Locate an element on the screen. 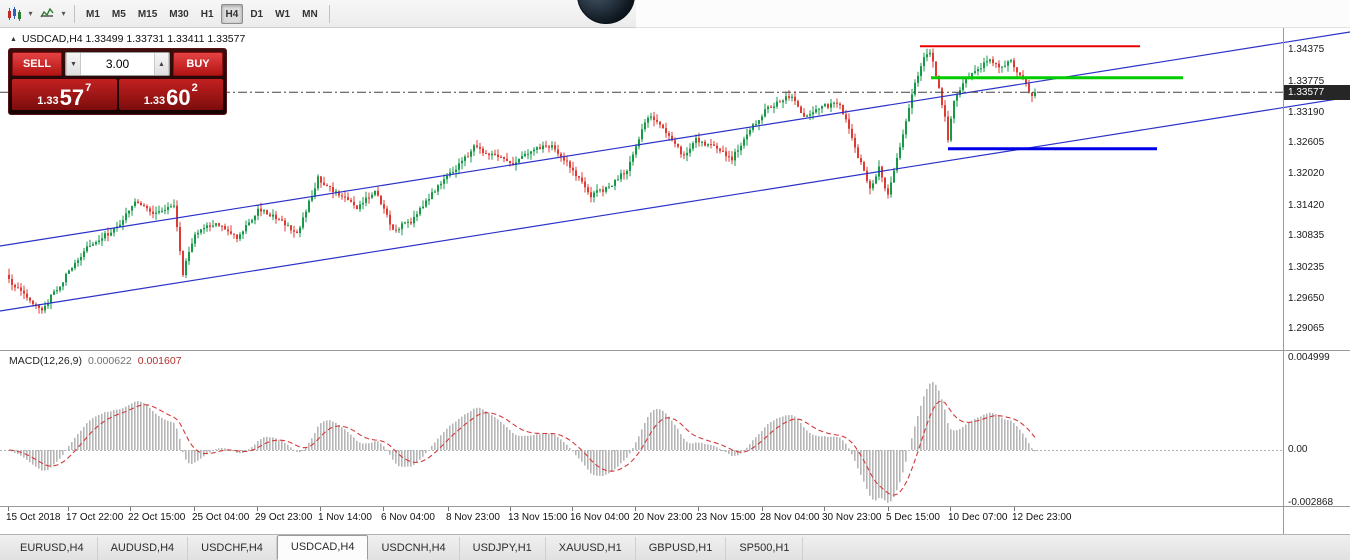 Image resolution: width=1350 pixels, height=560 pixels. timeframe-button-m30: M30 is located at coordinates (178, 14).